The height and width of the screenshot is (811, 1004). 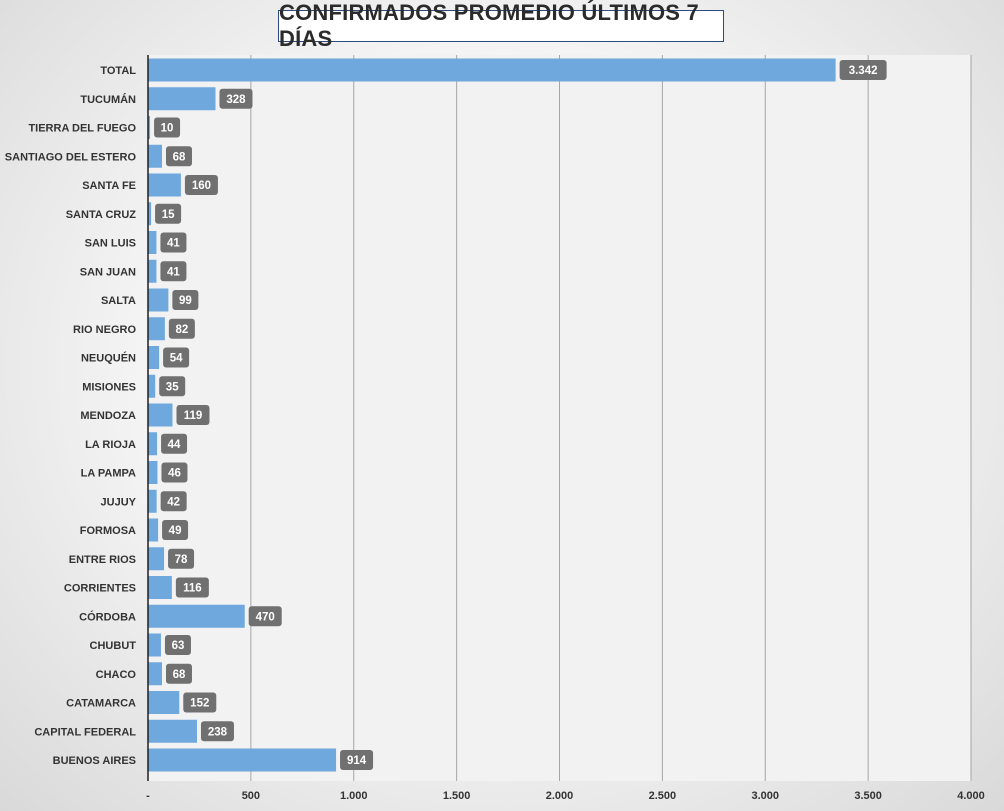 What do you see at coordinates (118, 301) in the screenshot?
I see `category-label: SALTA` at bounding box center [118, 301].